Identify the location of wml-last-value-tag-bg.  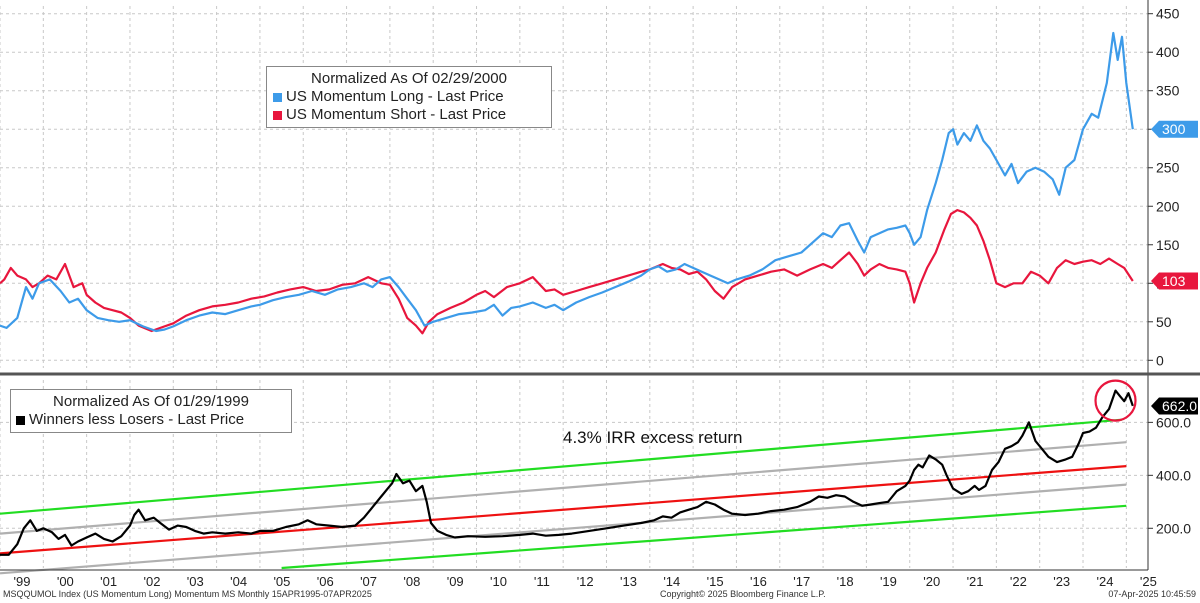
(1174, 406).